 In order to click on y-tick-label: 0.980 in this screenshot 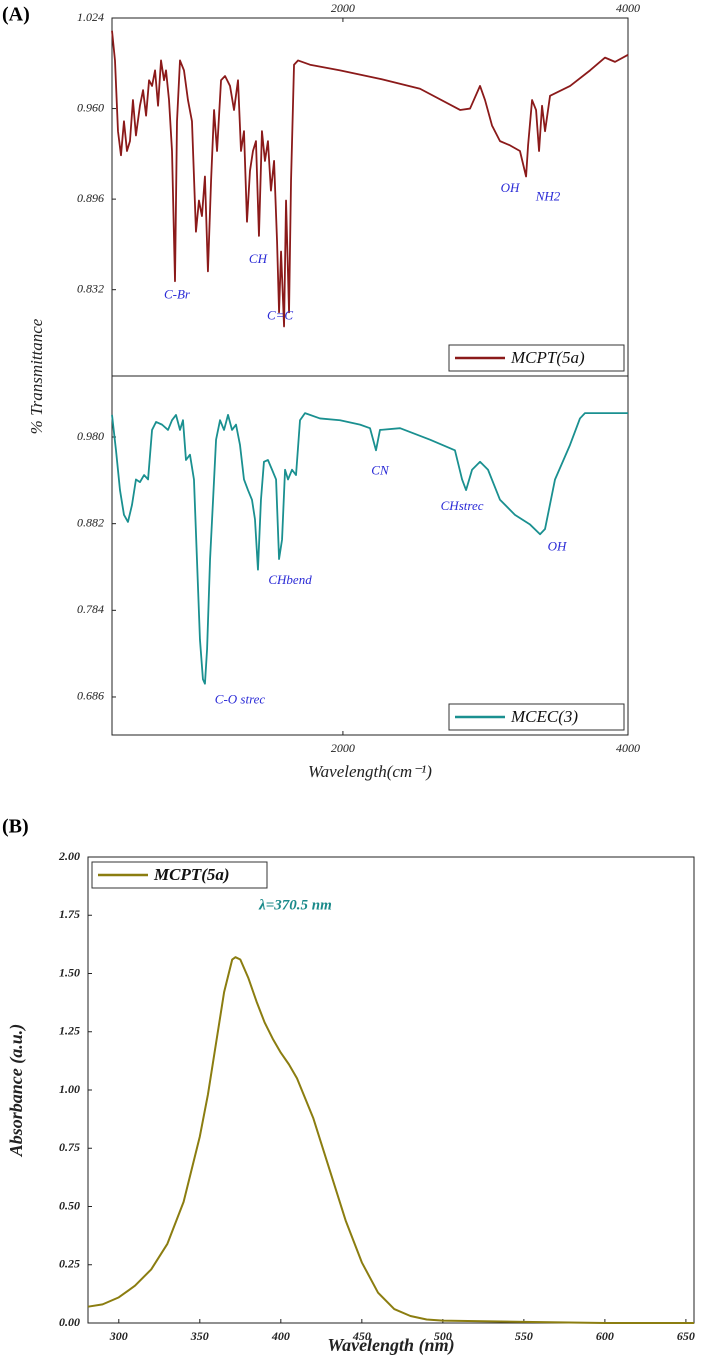, I will do `click(90, 436)`.